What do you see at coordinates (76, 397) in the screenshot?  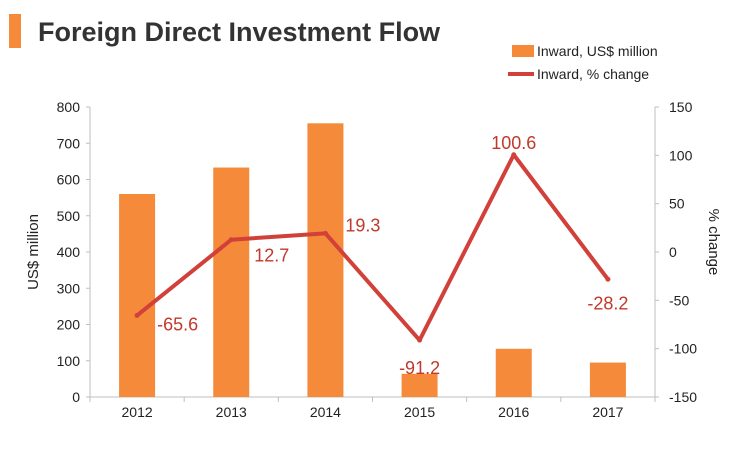 I see `y-tick-label-left: 0` at bounding box center [76, 397].